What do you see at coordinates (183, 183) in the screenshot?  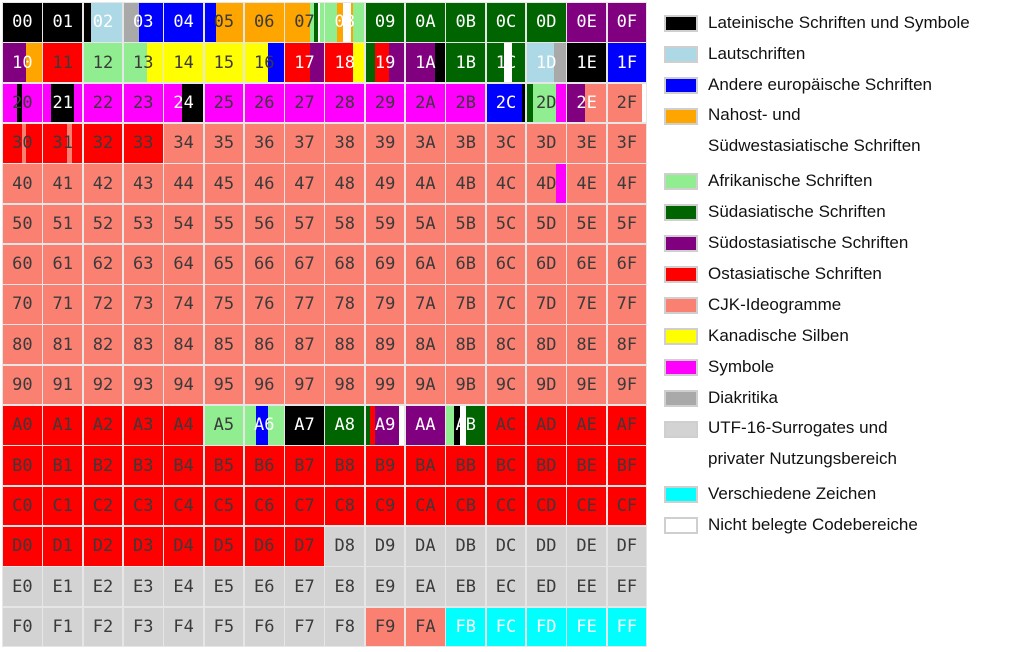 I see `block-label: 44` at bounding box center [183, 183].